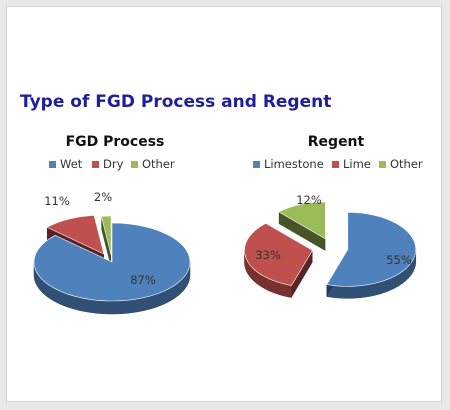 The width and height of the screenshot is (450, 410). What do you see at coordinates (143, 280) in the screenshot?
I see `data-label-wet: 87%` at bounding box center [143, 280].